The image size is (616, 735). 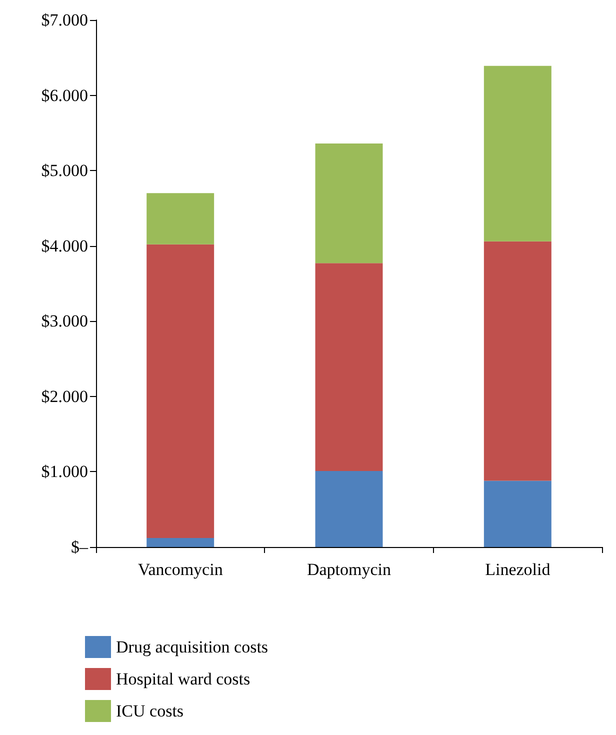 What do you see at coordinates (64, 95) in the screenshot?
I see `y-tick-label: $6.000` at bounding box center [64, 95].